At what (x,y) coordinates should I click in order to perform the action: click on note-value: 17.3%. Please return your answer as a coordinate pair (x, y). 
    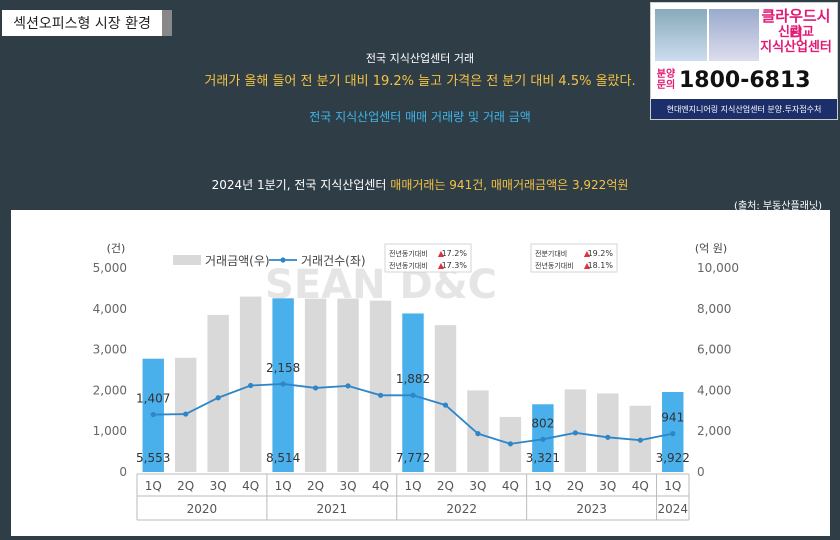
    Looking at the image, I should click on (455, 265).